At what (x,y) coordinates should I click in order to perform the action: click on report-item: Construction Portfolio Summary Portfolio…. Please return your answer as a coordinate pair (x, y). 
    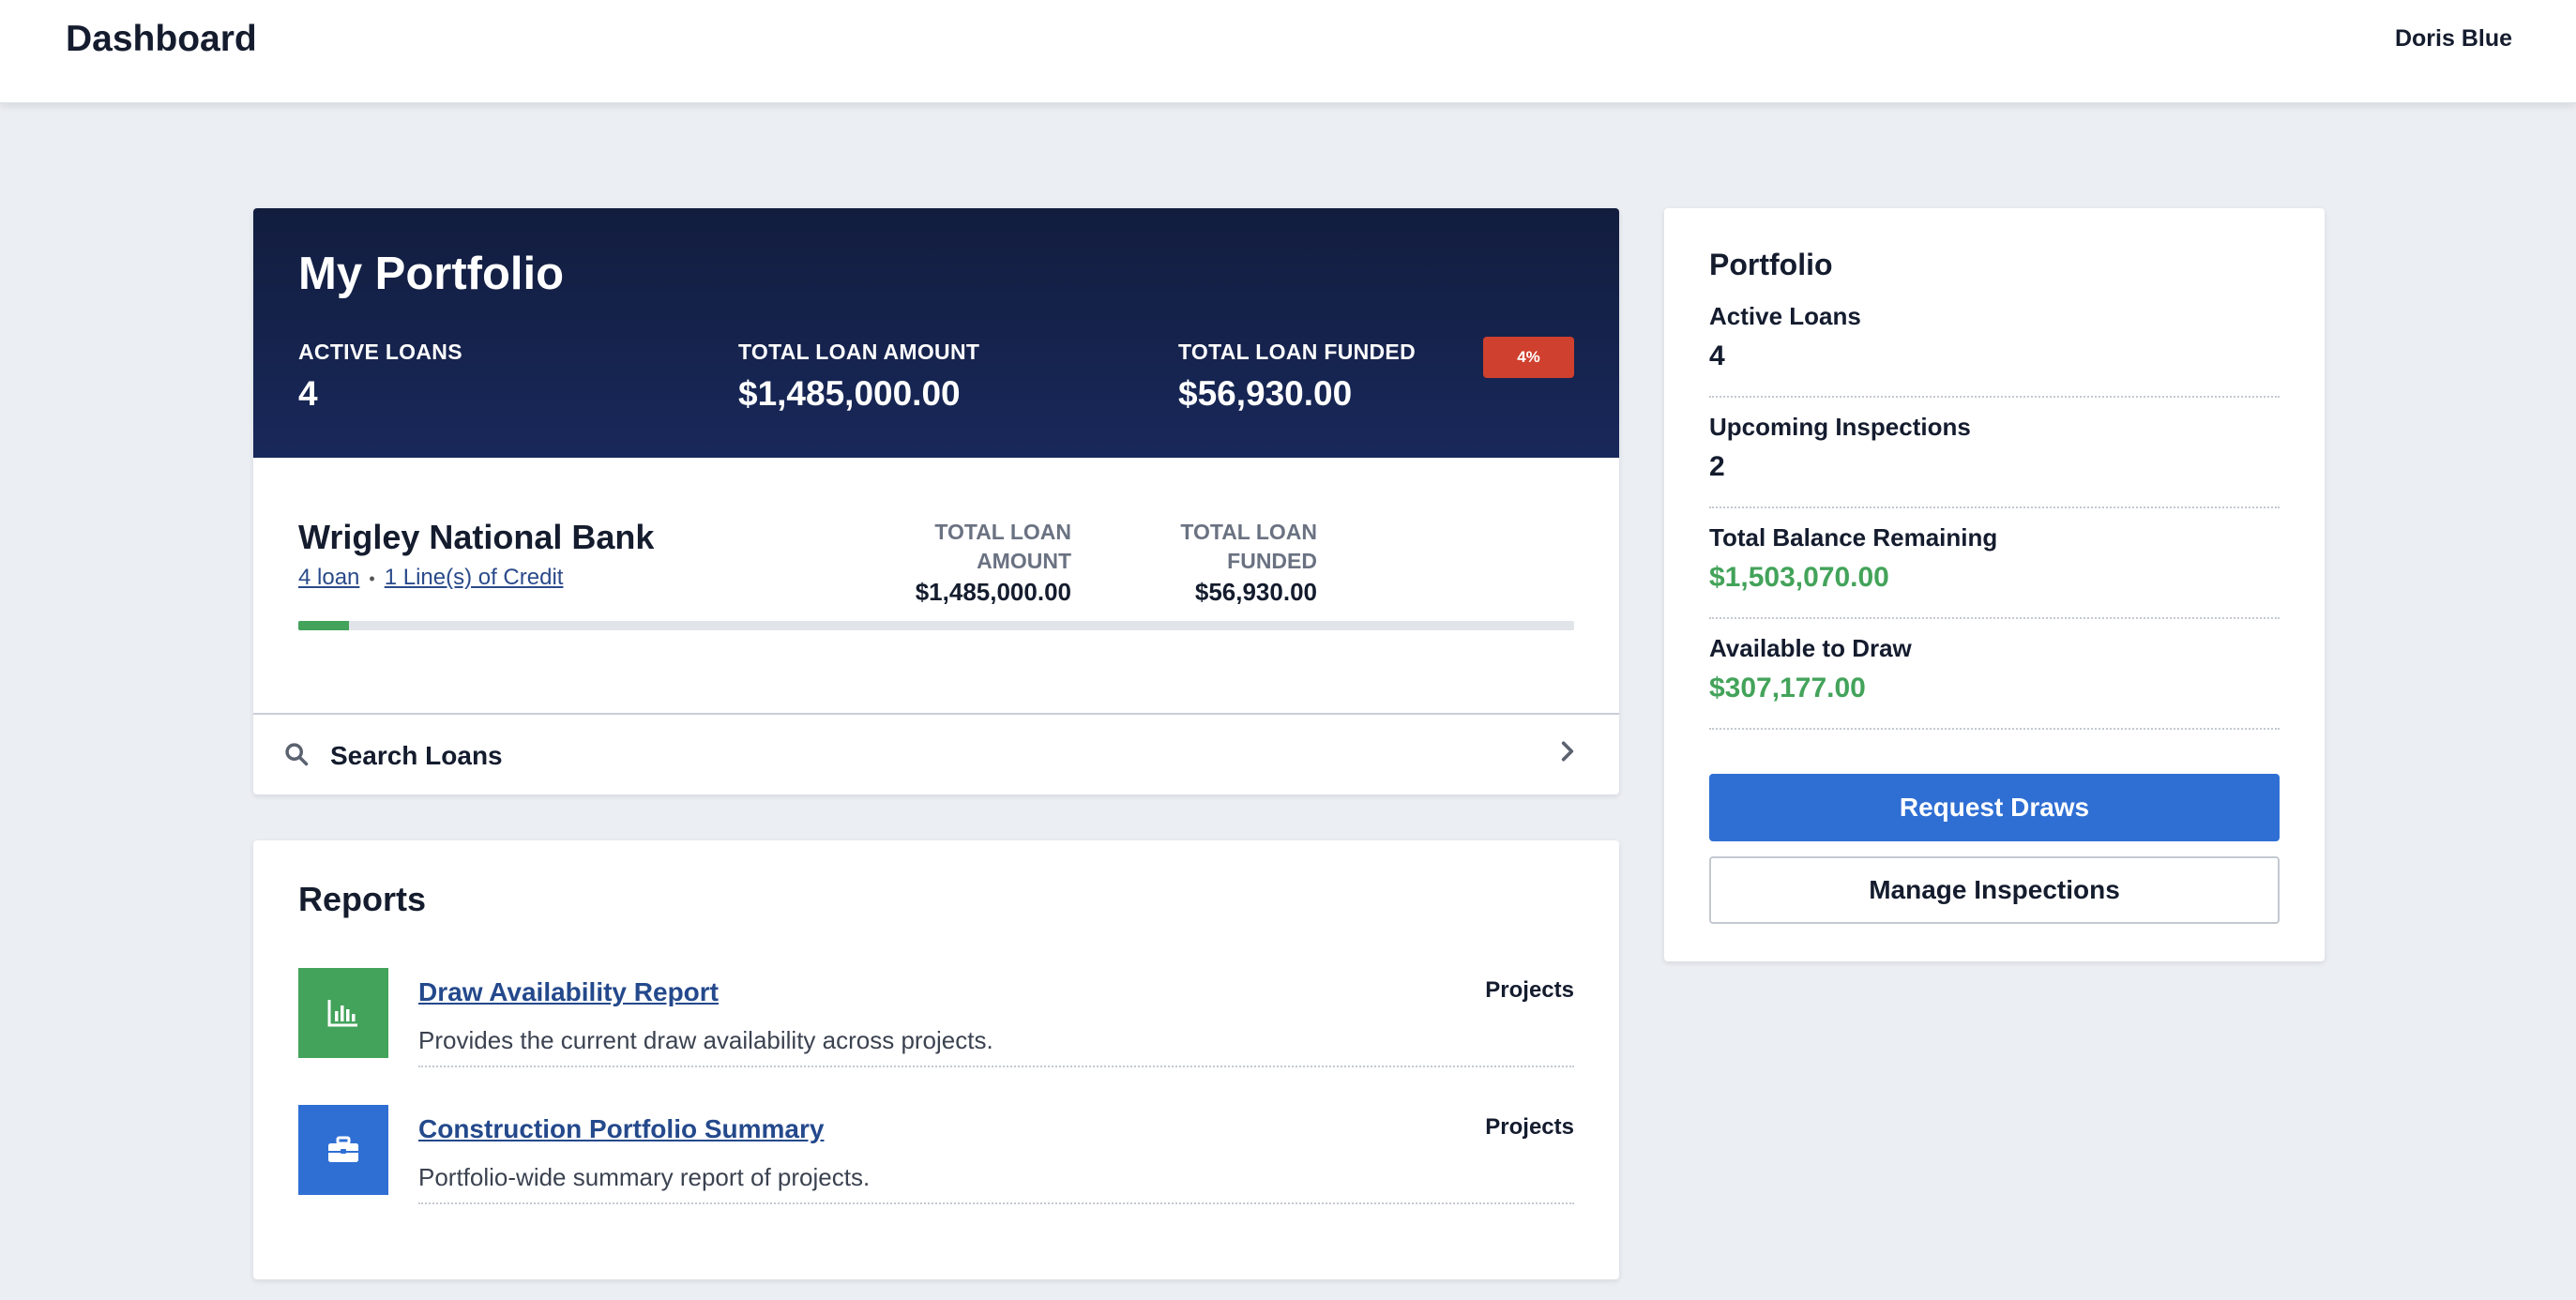
    Looking at the image, I should click on (936, 1155).